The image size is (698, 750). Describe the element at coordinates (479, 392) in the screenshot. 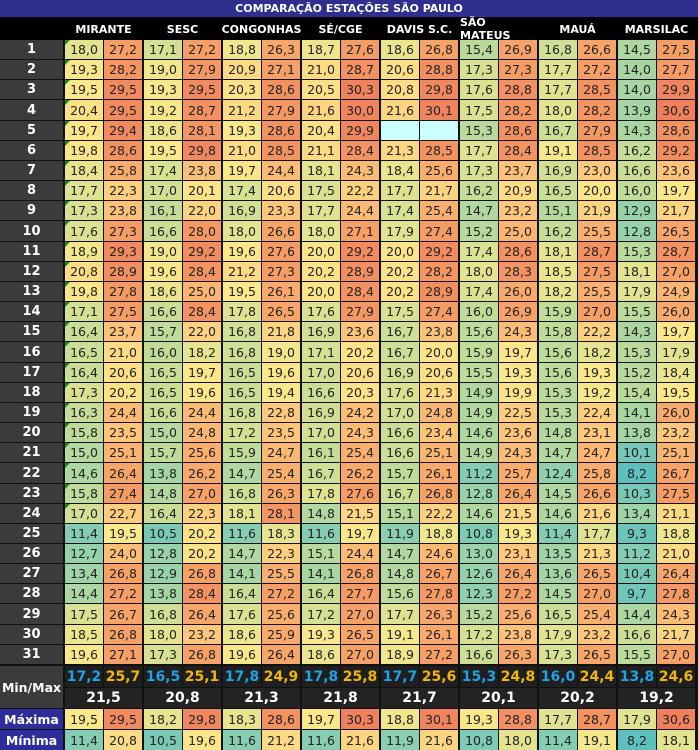

I see `min-temp-cell: 14,9` at that location.